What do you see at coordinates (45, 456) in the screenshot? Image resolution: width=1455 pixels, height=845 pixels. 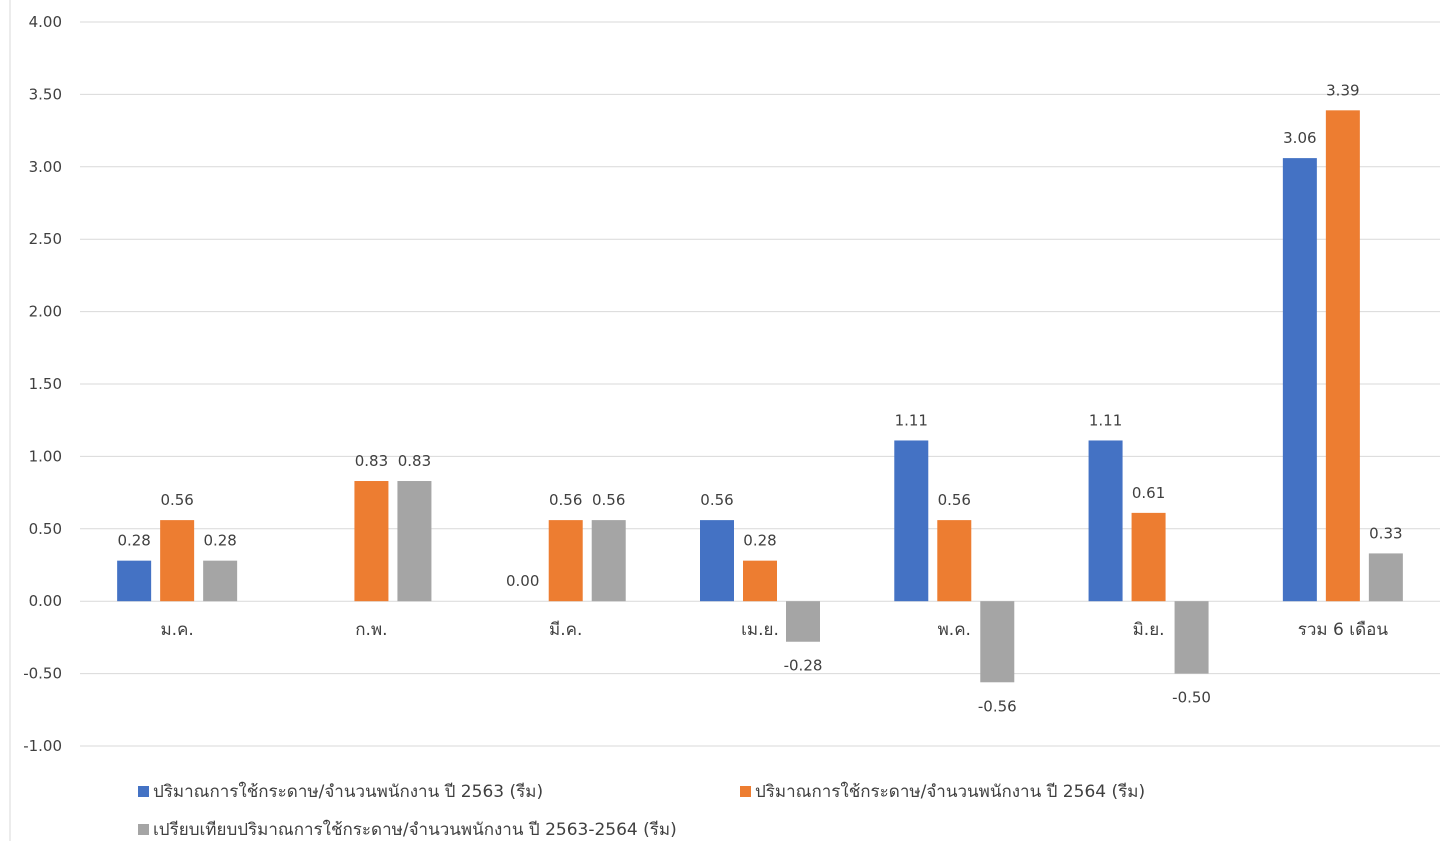 I see `y-tick-label: 1.00` at bounding box center [45, 456].